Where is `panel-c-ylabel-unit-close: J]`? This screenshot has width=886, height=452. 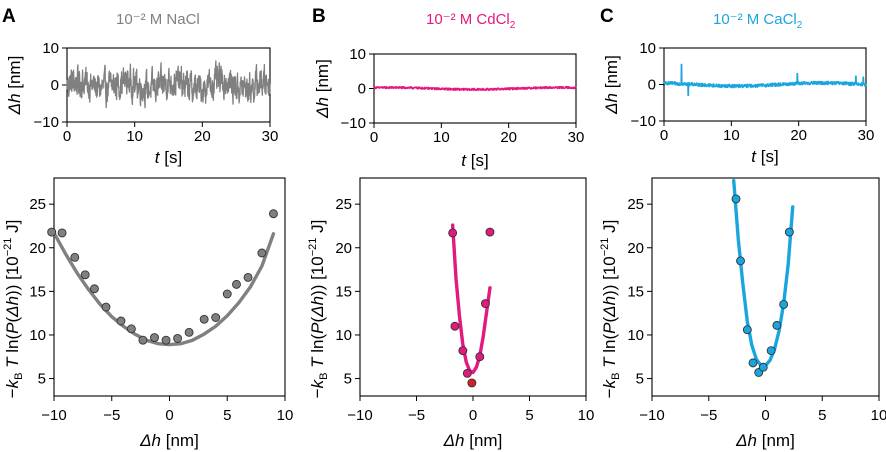 panel-c-ylabel-unit-close: J] is located at coordinates (609, 229).